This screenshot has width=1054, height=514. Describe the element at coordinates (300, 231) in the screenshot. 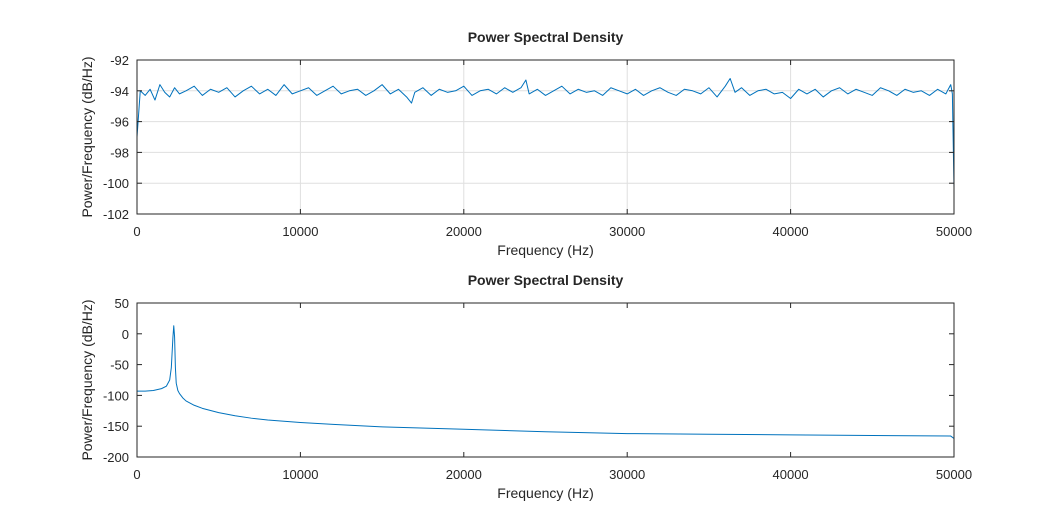

I see `subplot-top-x-tick-label: 10000` at that location.